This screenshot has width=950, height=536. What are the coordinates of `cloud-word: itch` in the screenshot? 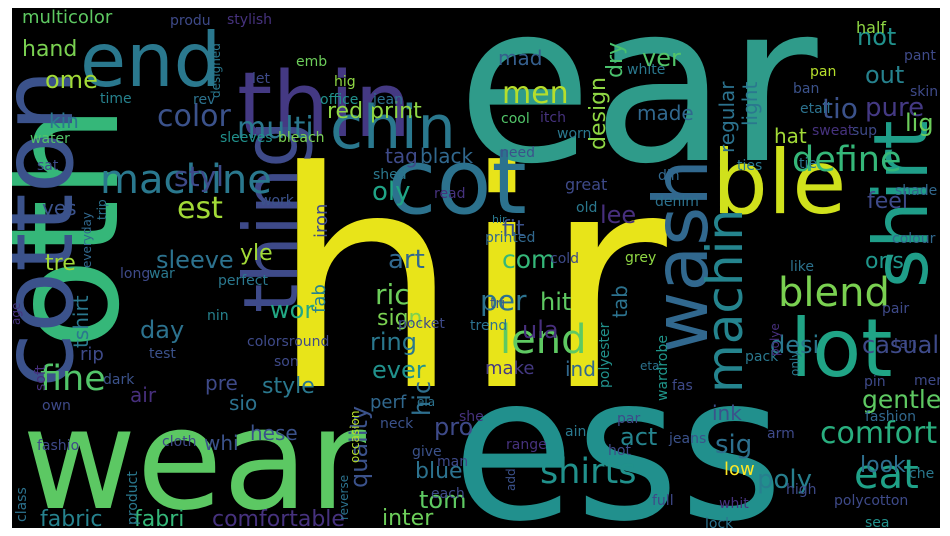 It's located at (553, 118).